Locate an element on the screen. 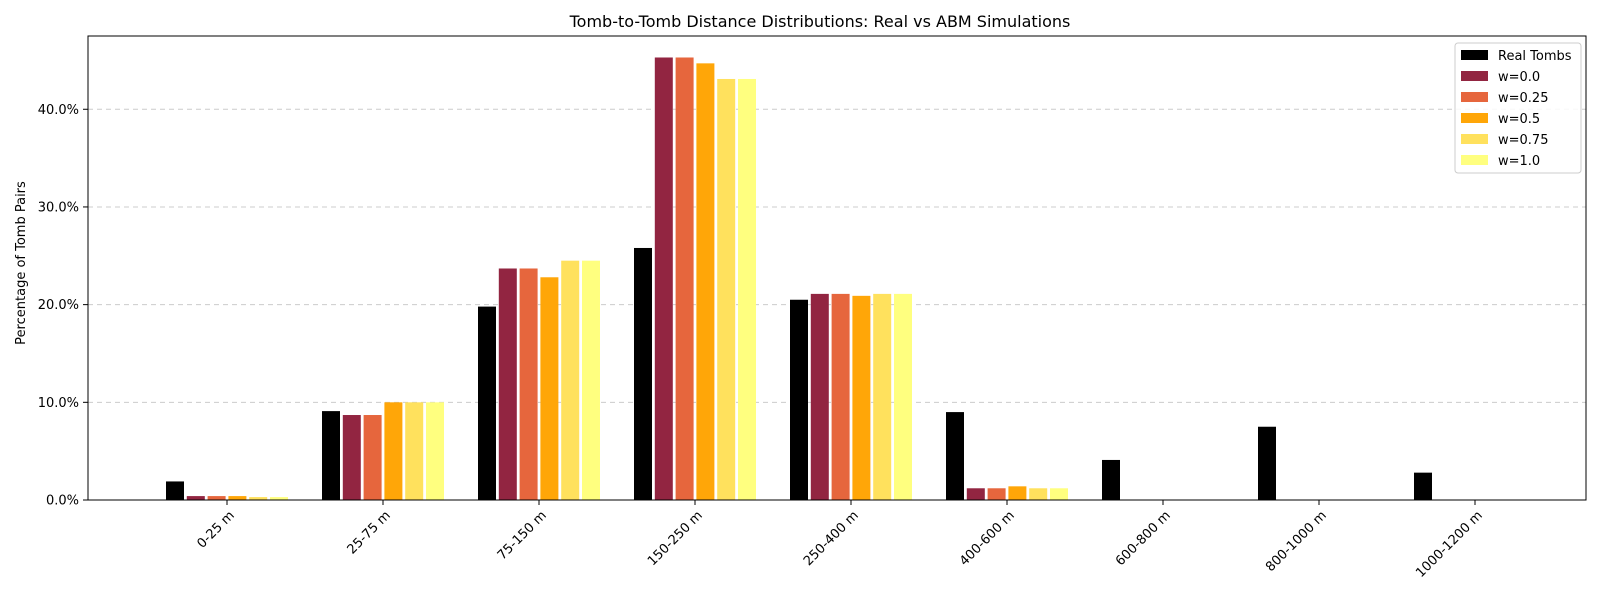 This screenshot has width=1600, height=600. legend-label: w=0.25 is located at coordinates (1523, 98).